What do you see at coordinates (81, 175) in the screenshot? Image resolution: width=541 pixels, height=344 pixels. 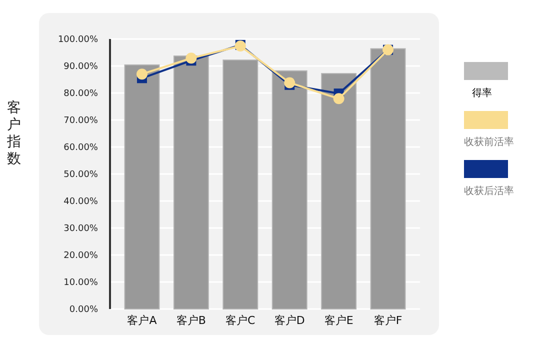 I see `y-tick-label: 50.00%` at bounding box center [81, 175].